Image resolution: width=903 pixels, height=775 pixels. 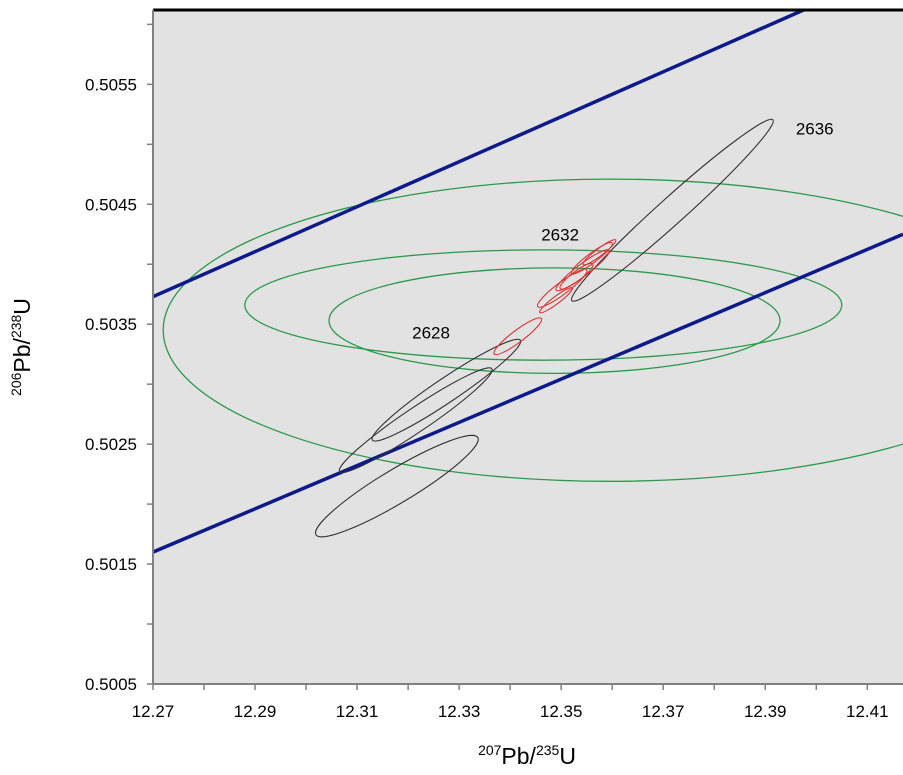 I want to click on x-tick-label: 12.39, so click(x=765, y=711).